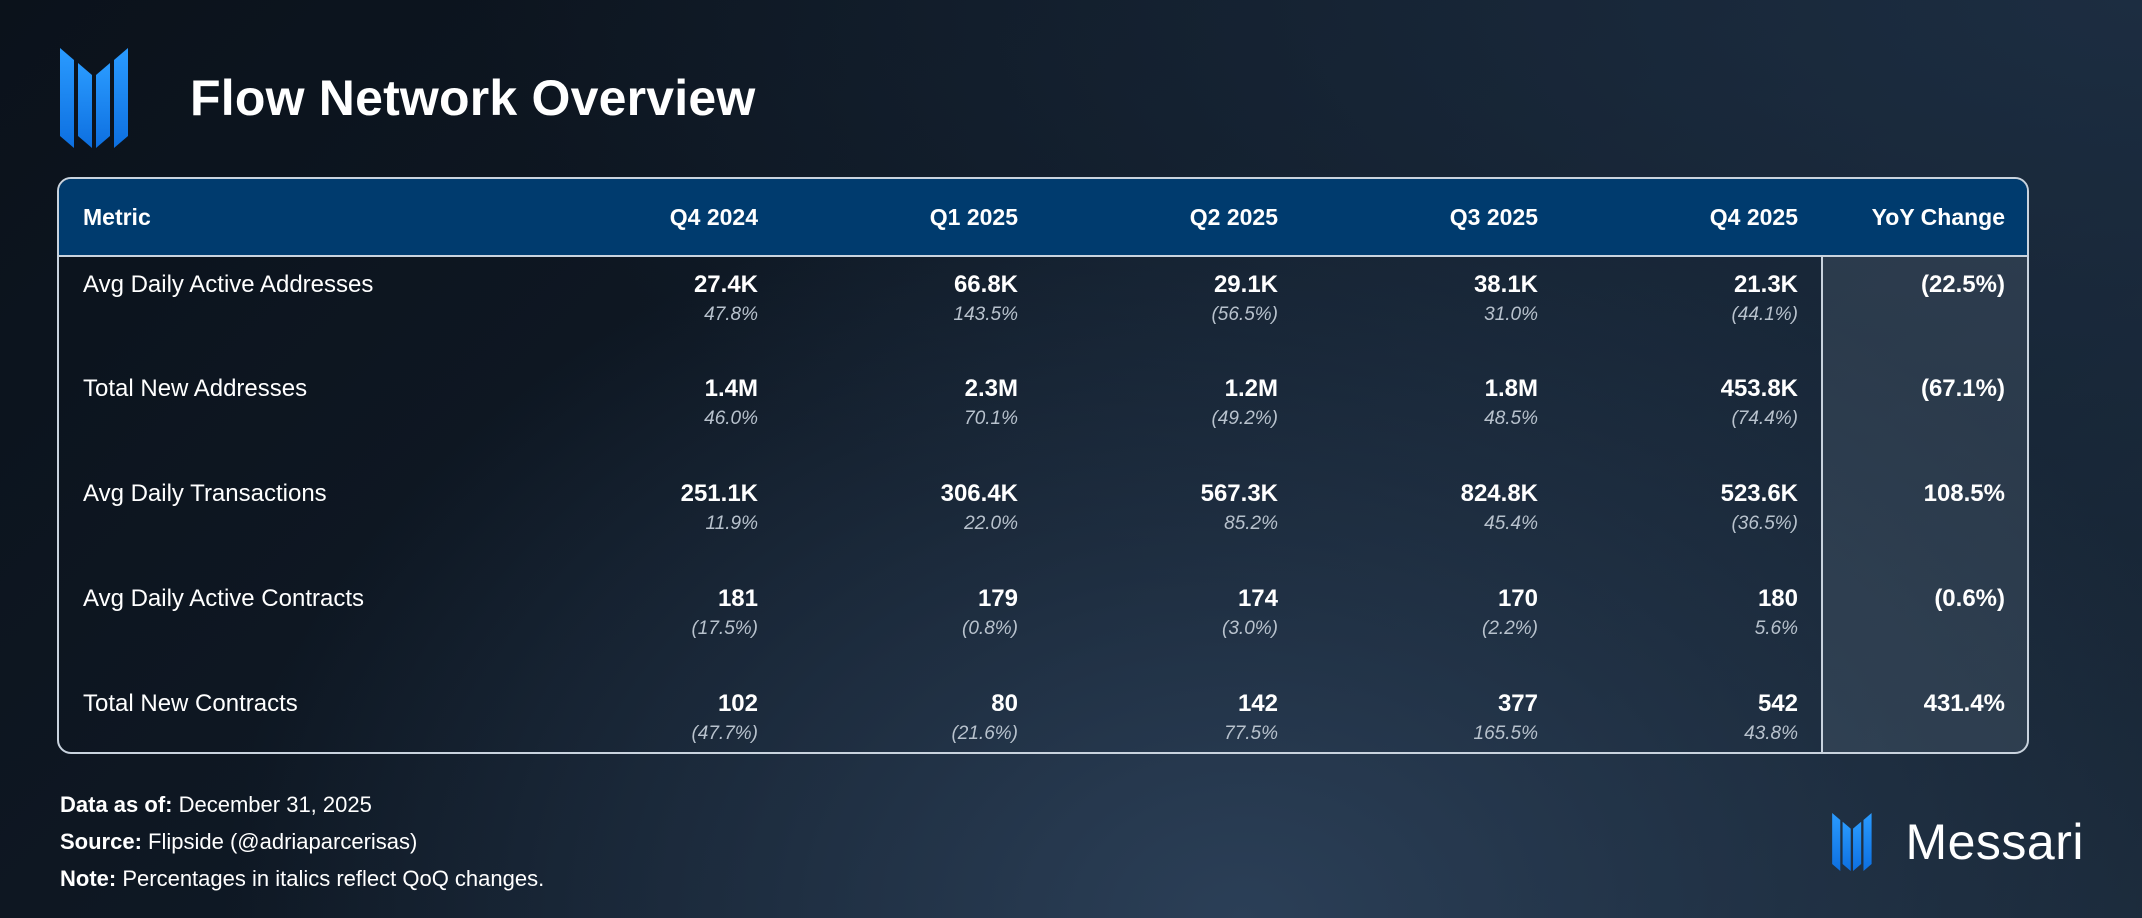  Describe the element at coordinates (1765, 284) in the screenshot. I see `cell-value: 21.3K` at that location.